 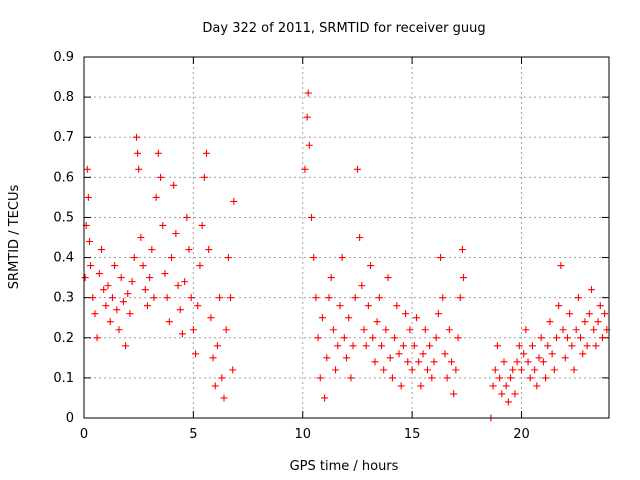 What do you see at coordinates (63, 97) in the screenshot?
I see `y-tick-label: 0.8` at bounding box center [63, 97].